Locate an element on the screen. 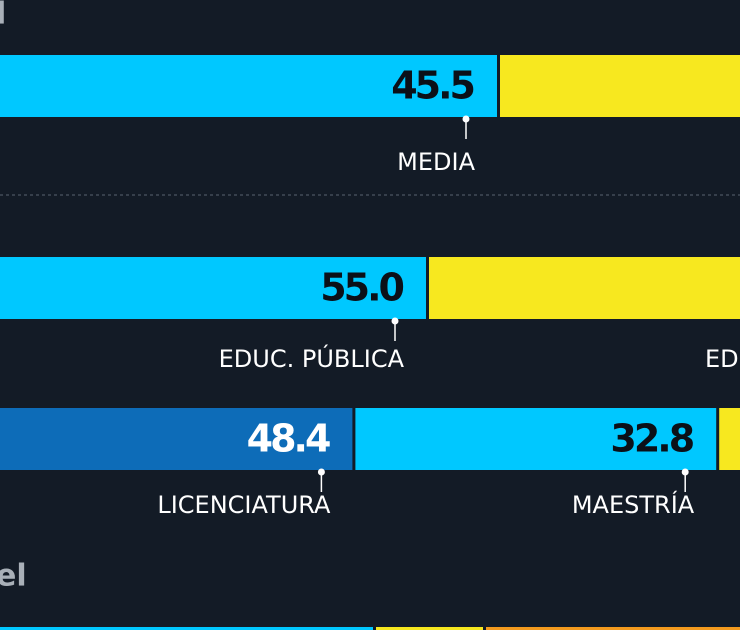 The width and height of the screenshot is (740, 630). segment-label: MAESTRÍA is located at coordinates (633, 504).